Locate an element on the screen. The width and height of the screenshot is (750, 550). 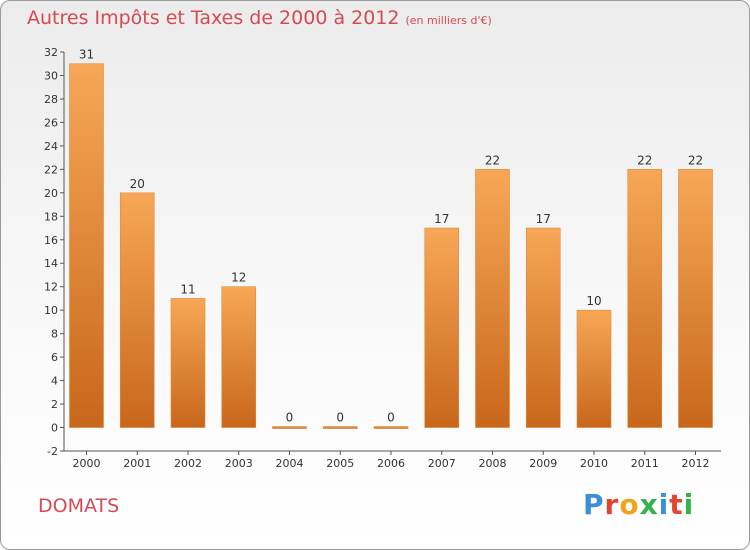
bar-2008 is located at coordinates (492, 298).